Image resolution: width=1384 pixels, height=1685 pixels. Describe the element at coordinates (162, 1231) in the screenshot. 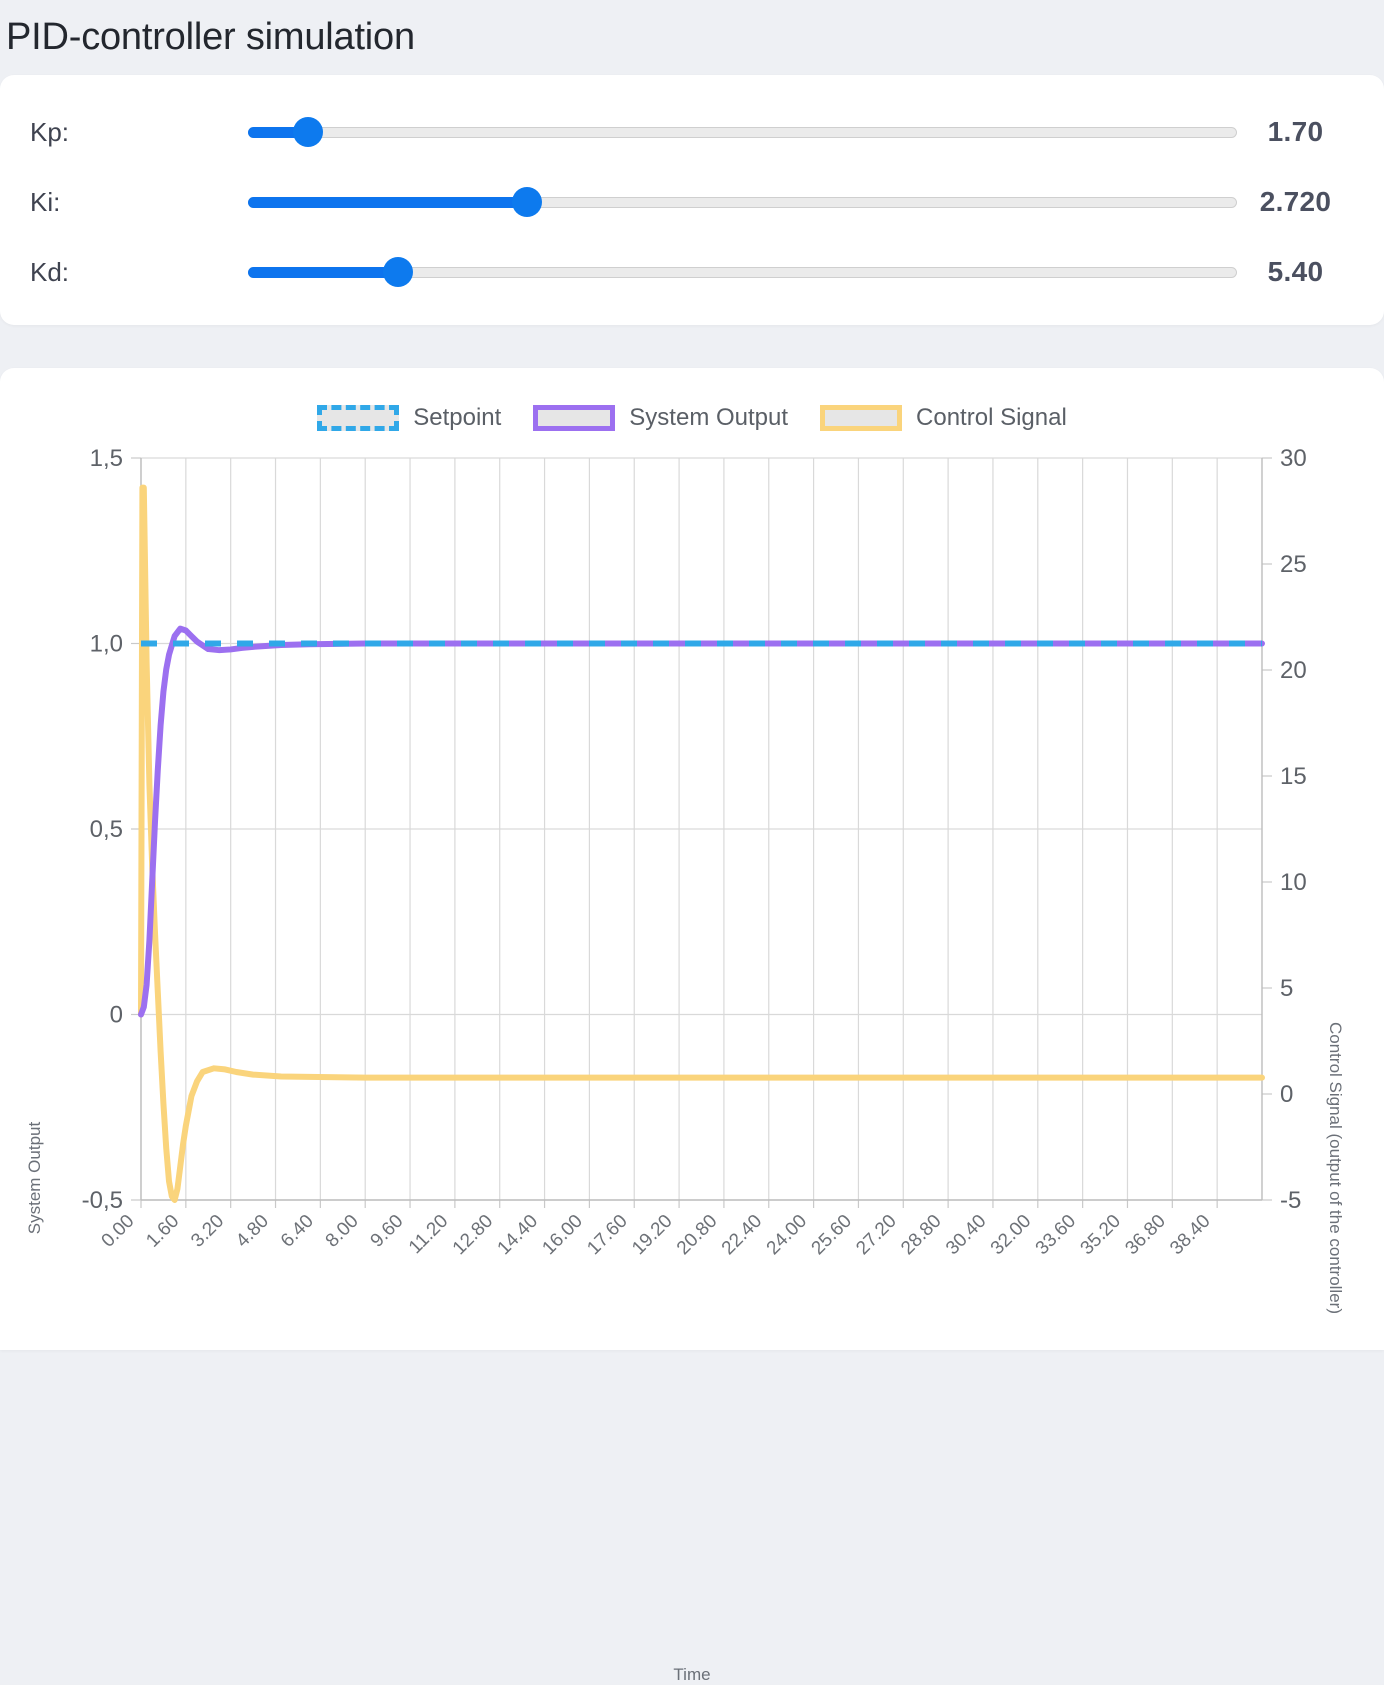

I see `svg-text: 1.60` at that location.